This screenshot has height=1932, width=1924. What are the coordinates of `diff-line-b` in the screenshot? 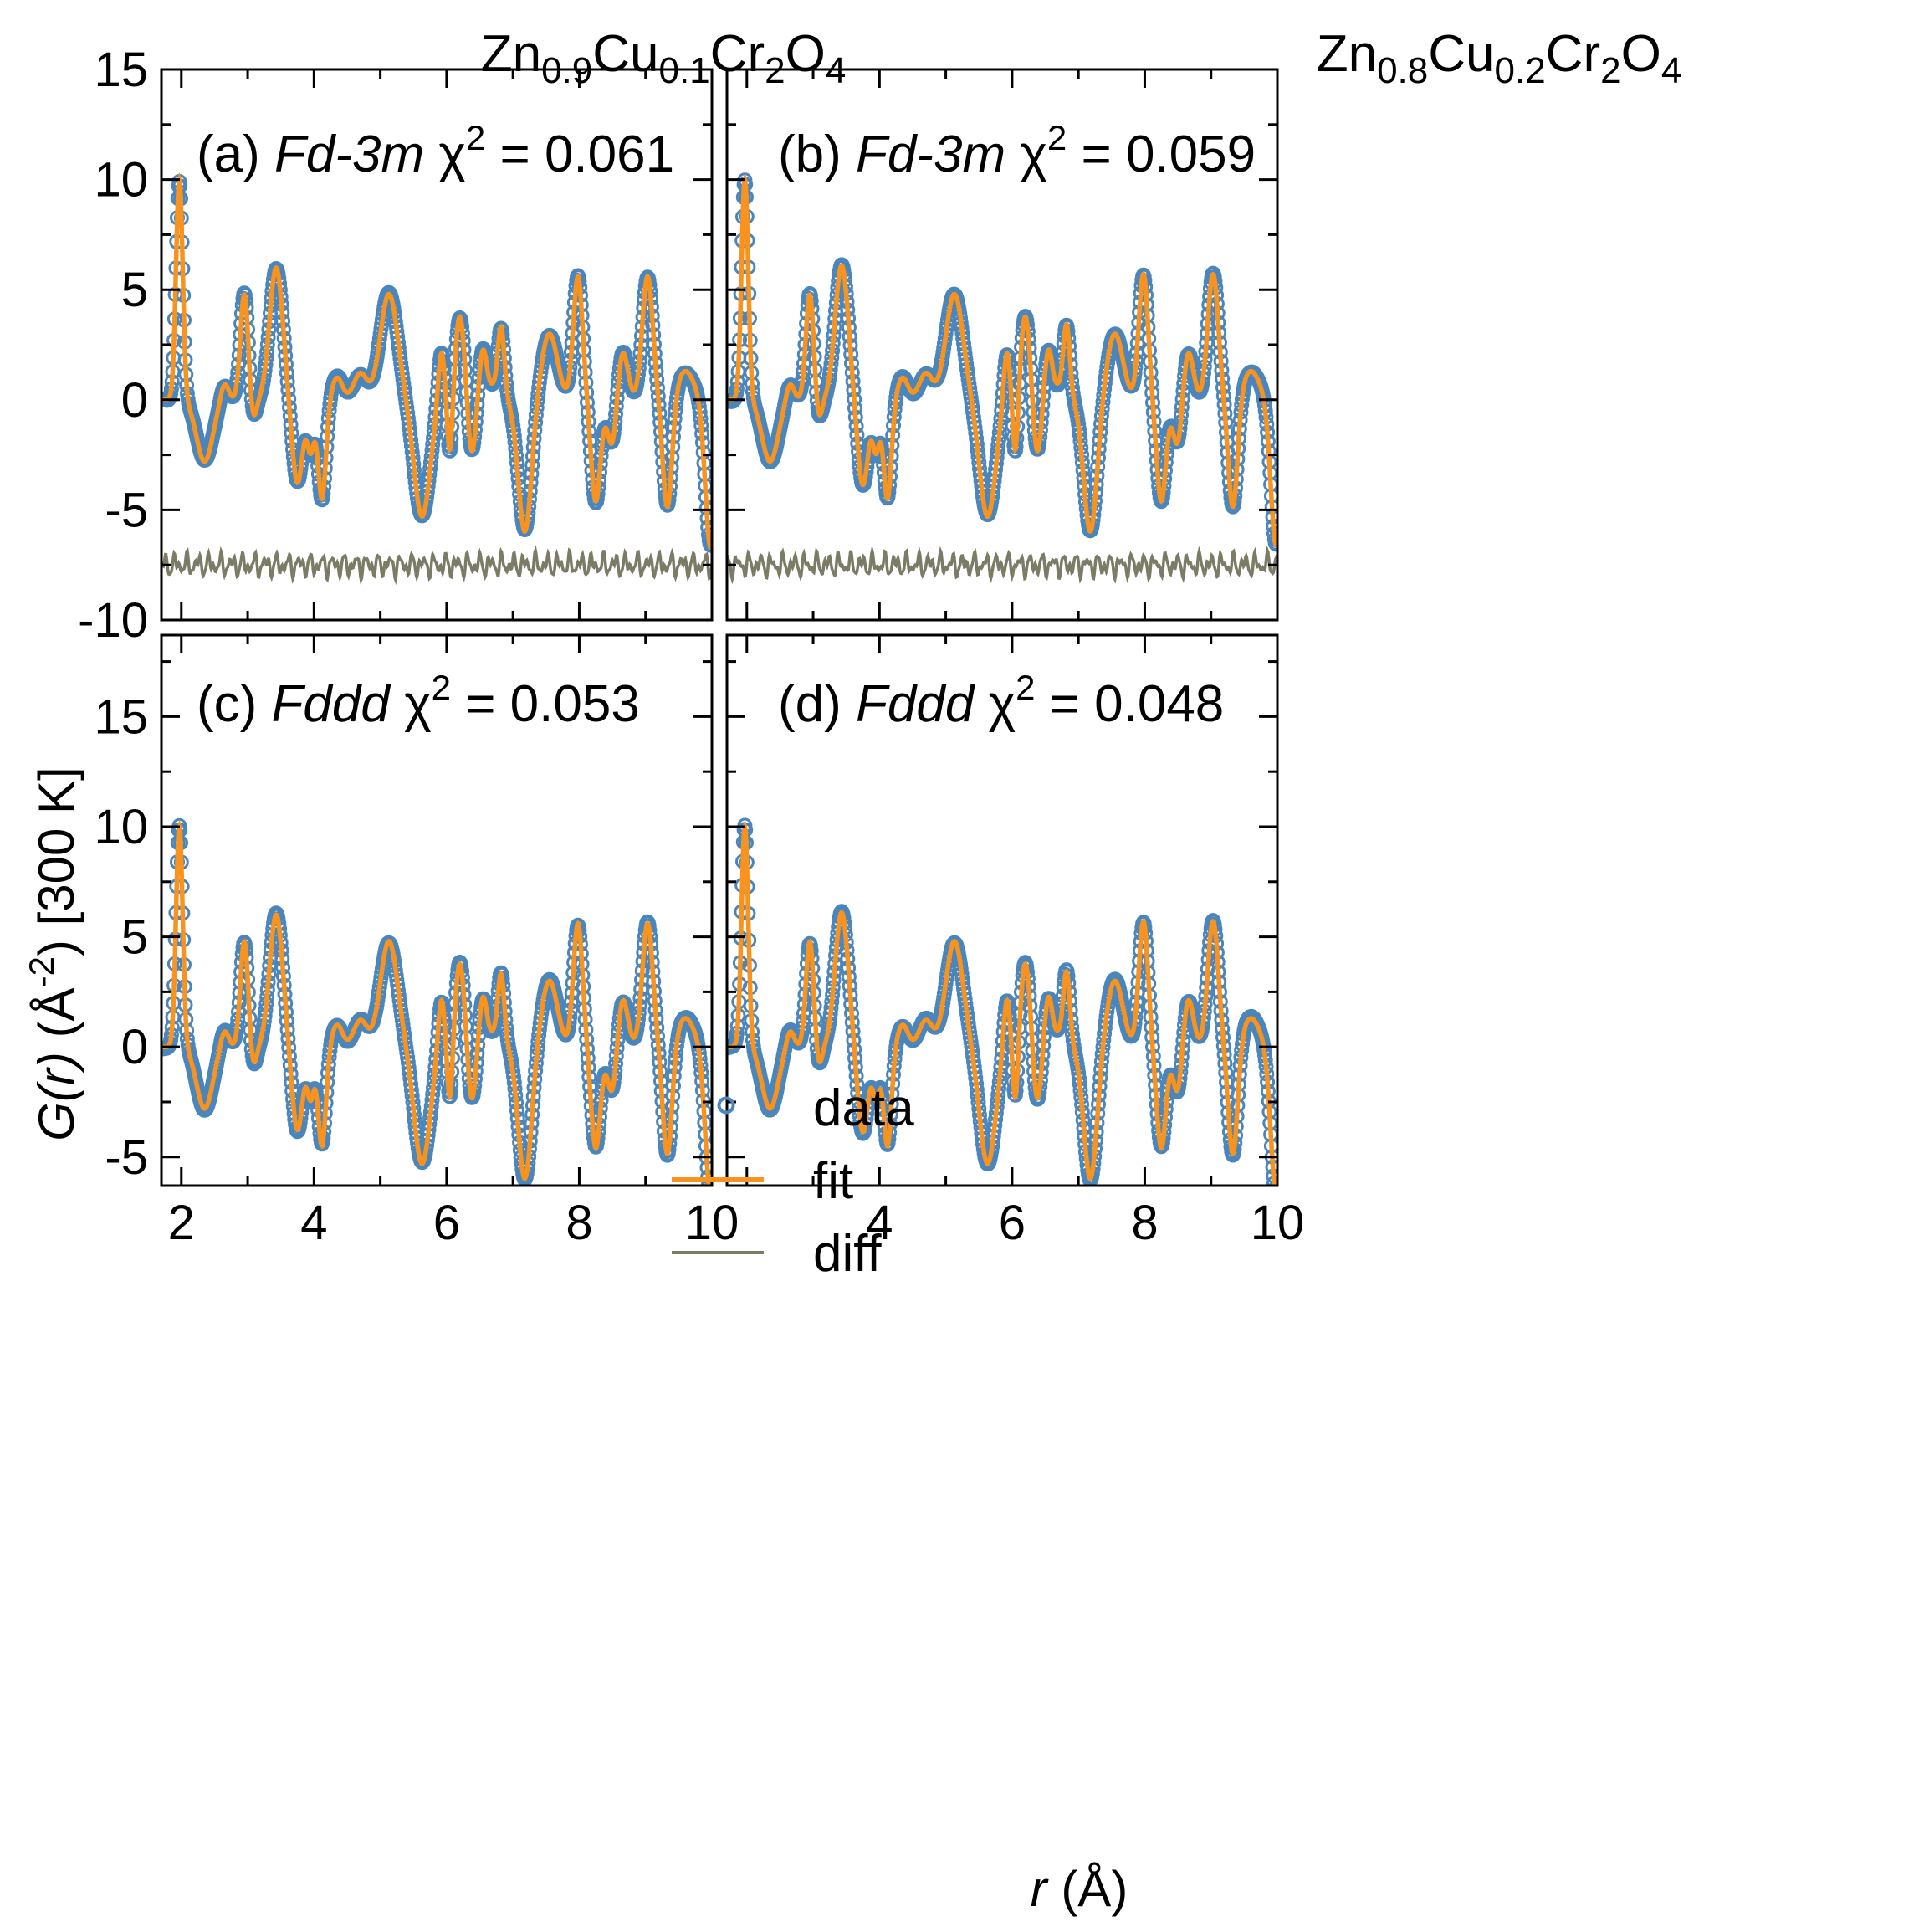 It's located at (1002, 565).